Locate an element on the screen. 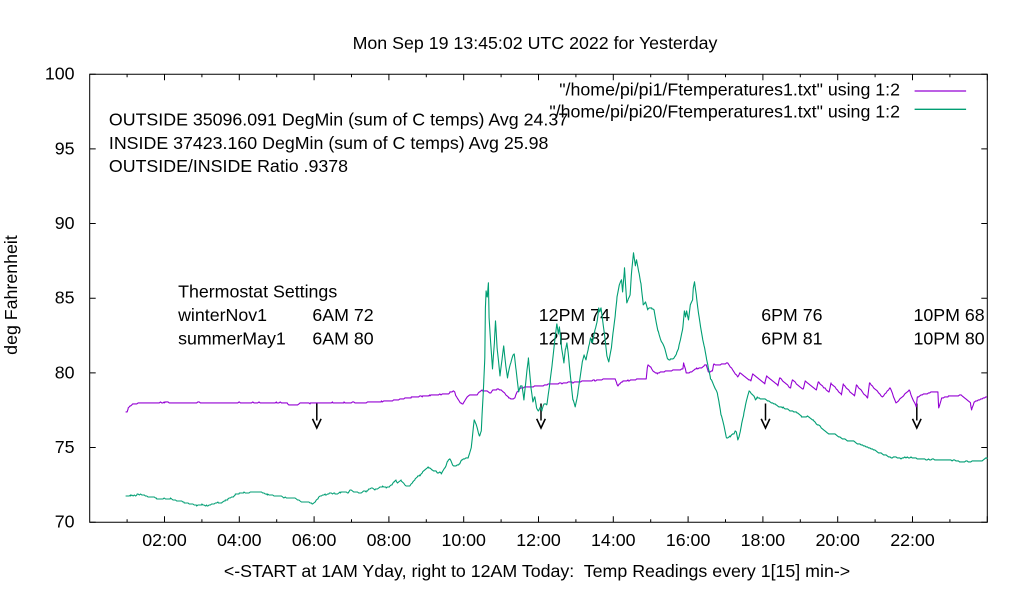  svg-text: 6PM 81 is located at coordinates (791, 338).